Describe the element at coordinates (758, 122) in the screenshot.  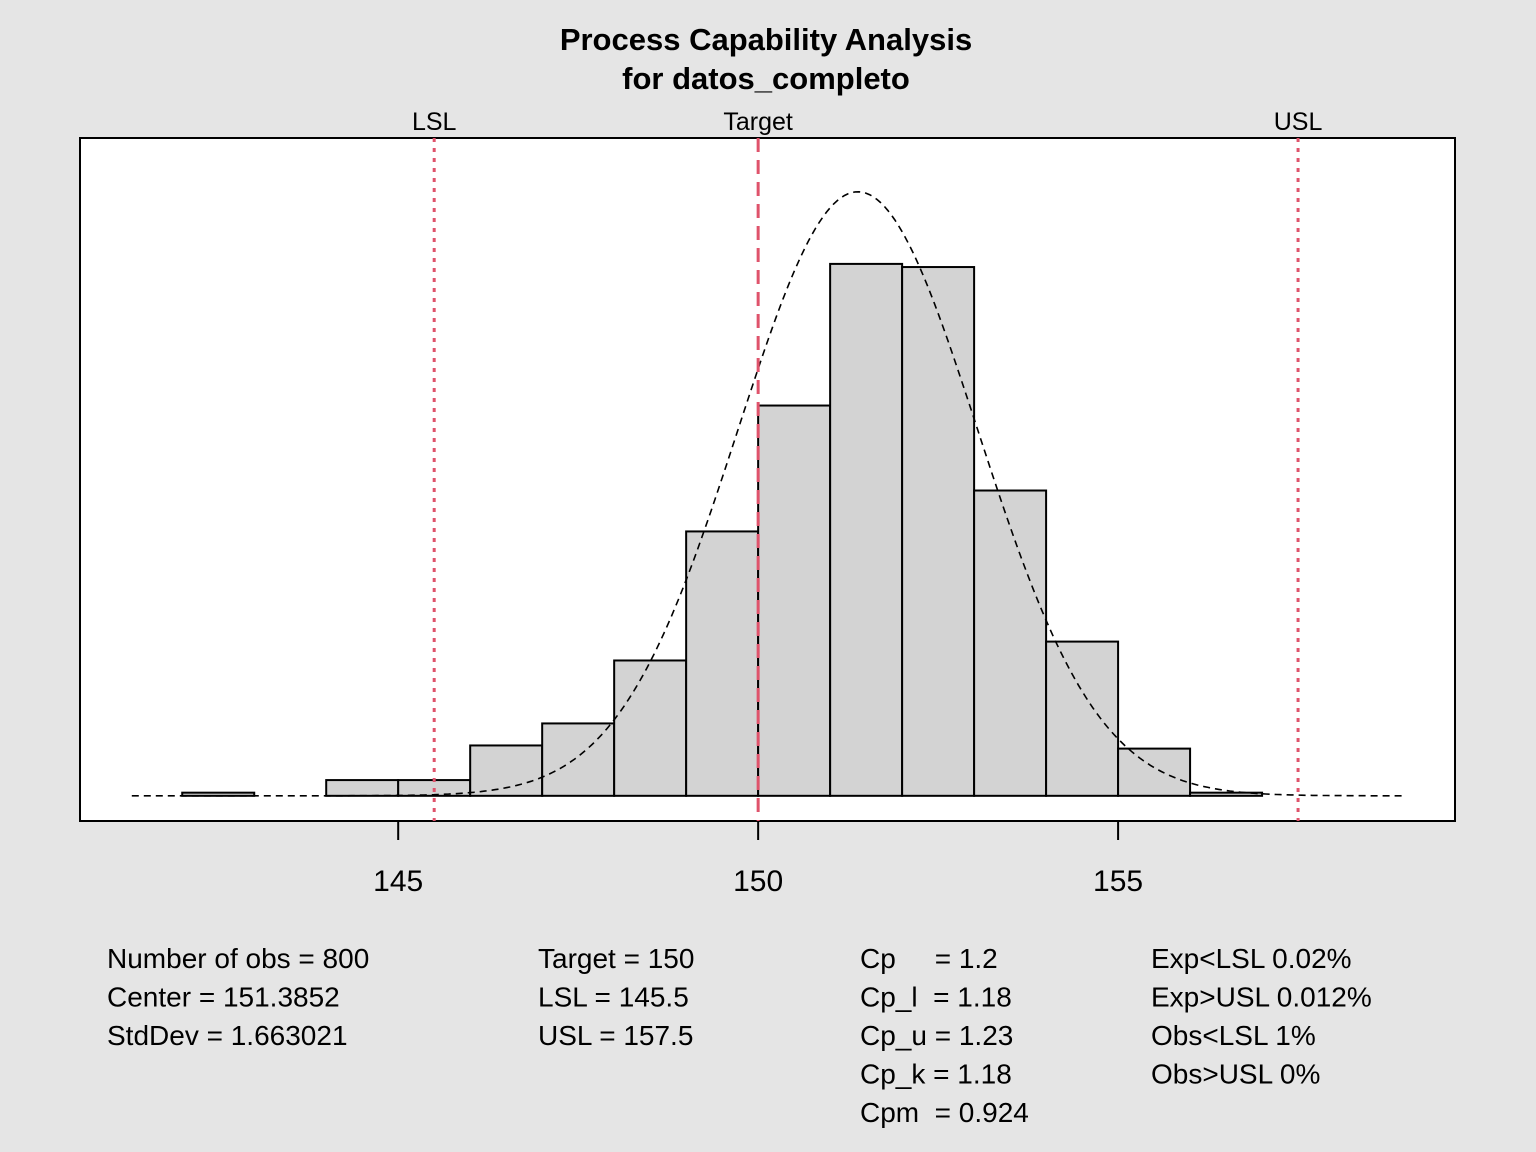
I see `spec-label-target: Target` at that location.